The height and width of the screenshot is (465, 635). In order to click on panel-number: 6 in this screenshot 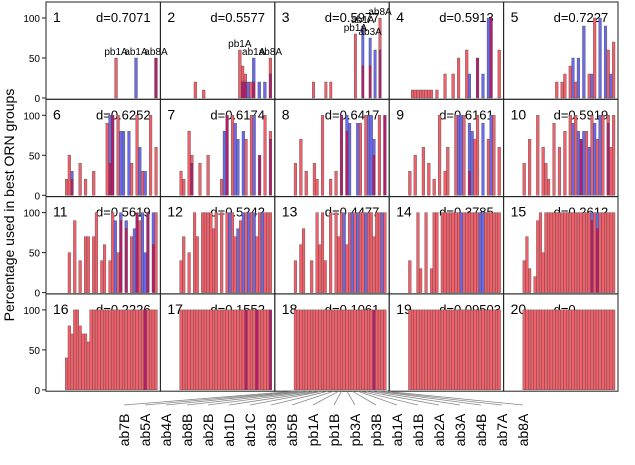, I will do `click(57, 114)`.